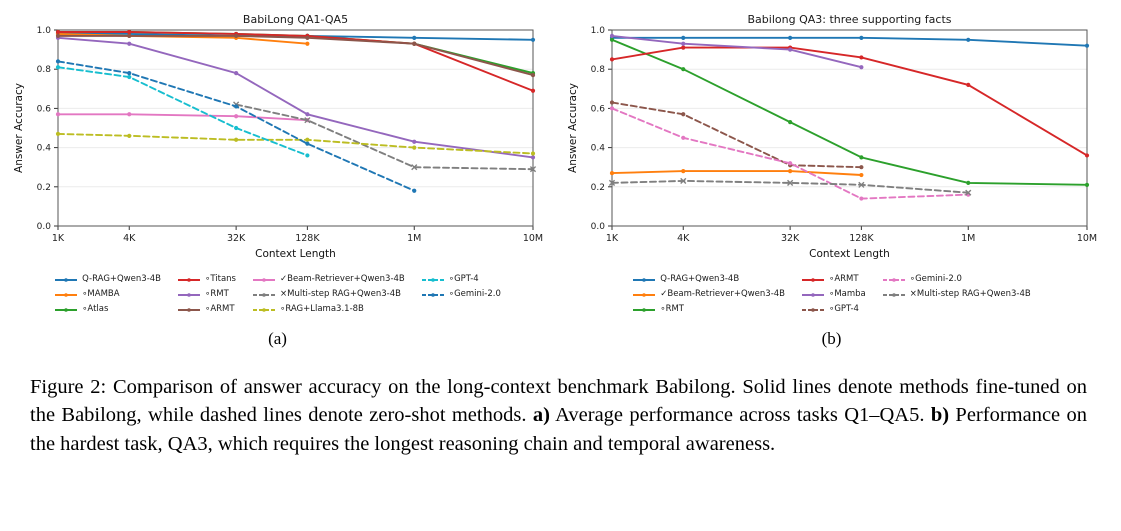  What do you see at coordinates (850, 19) in the screenshot?
I see `svg-text:Babilong QA3: three supporting: Babilong QA3: three supporting facts` at bounding box center [850, 19].